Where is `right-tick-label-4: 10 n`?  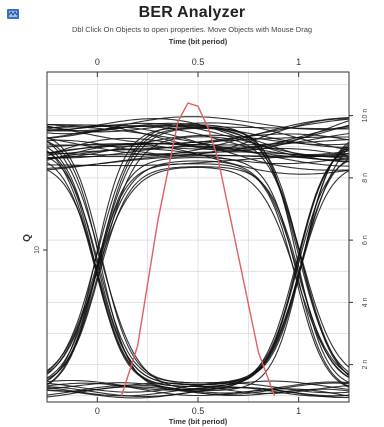
right-tick-label-4: 10 n is located at coordinates (365, 116).